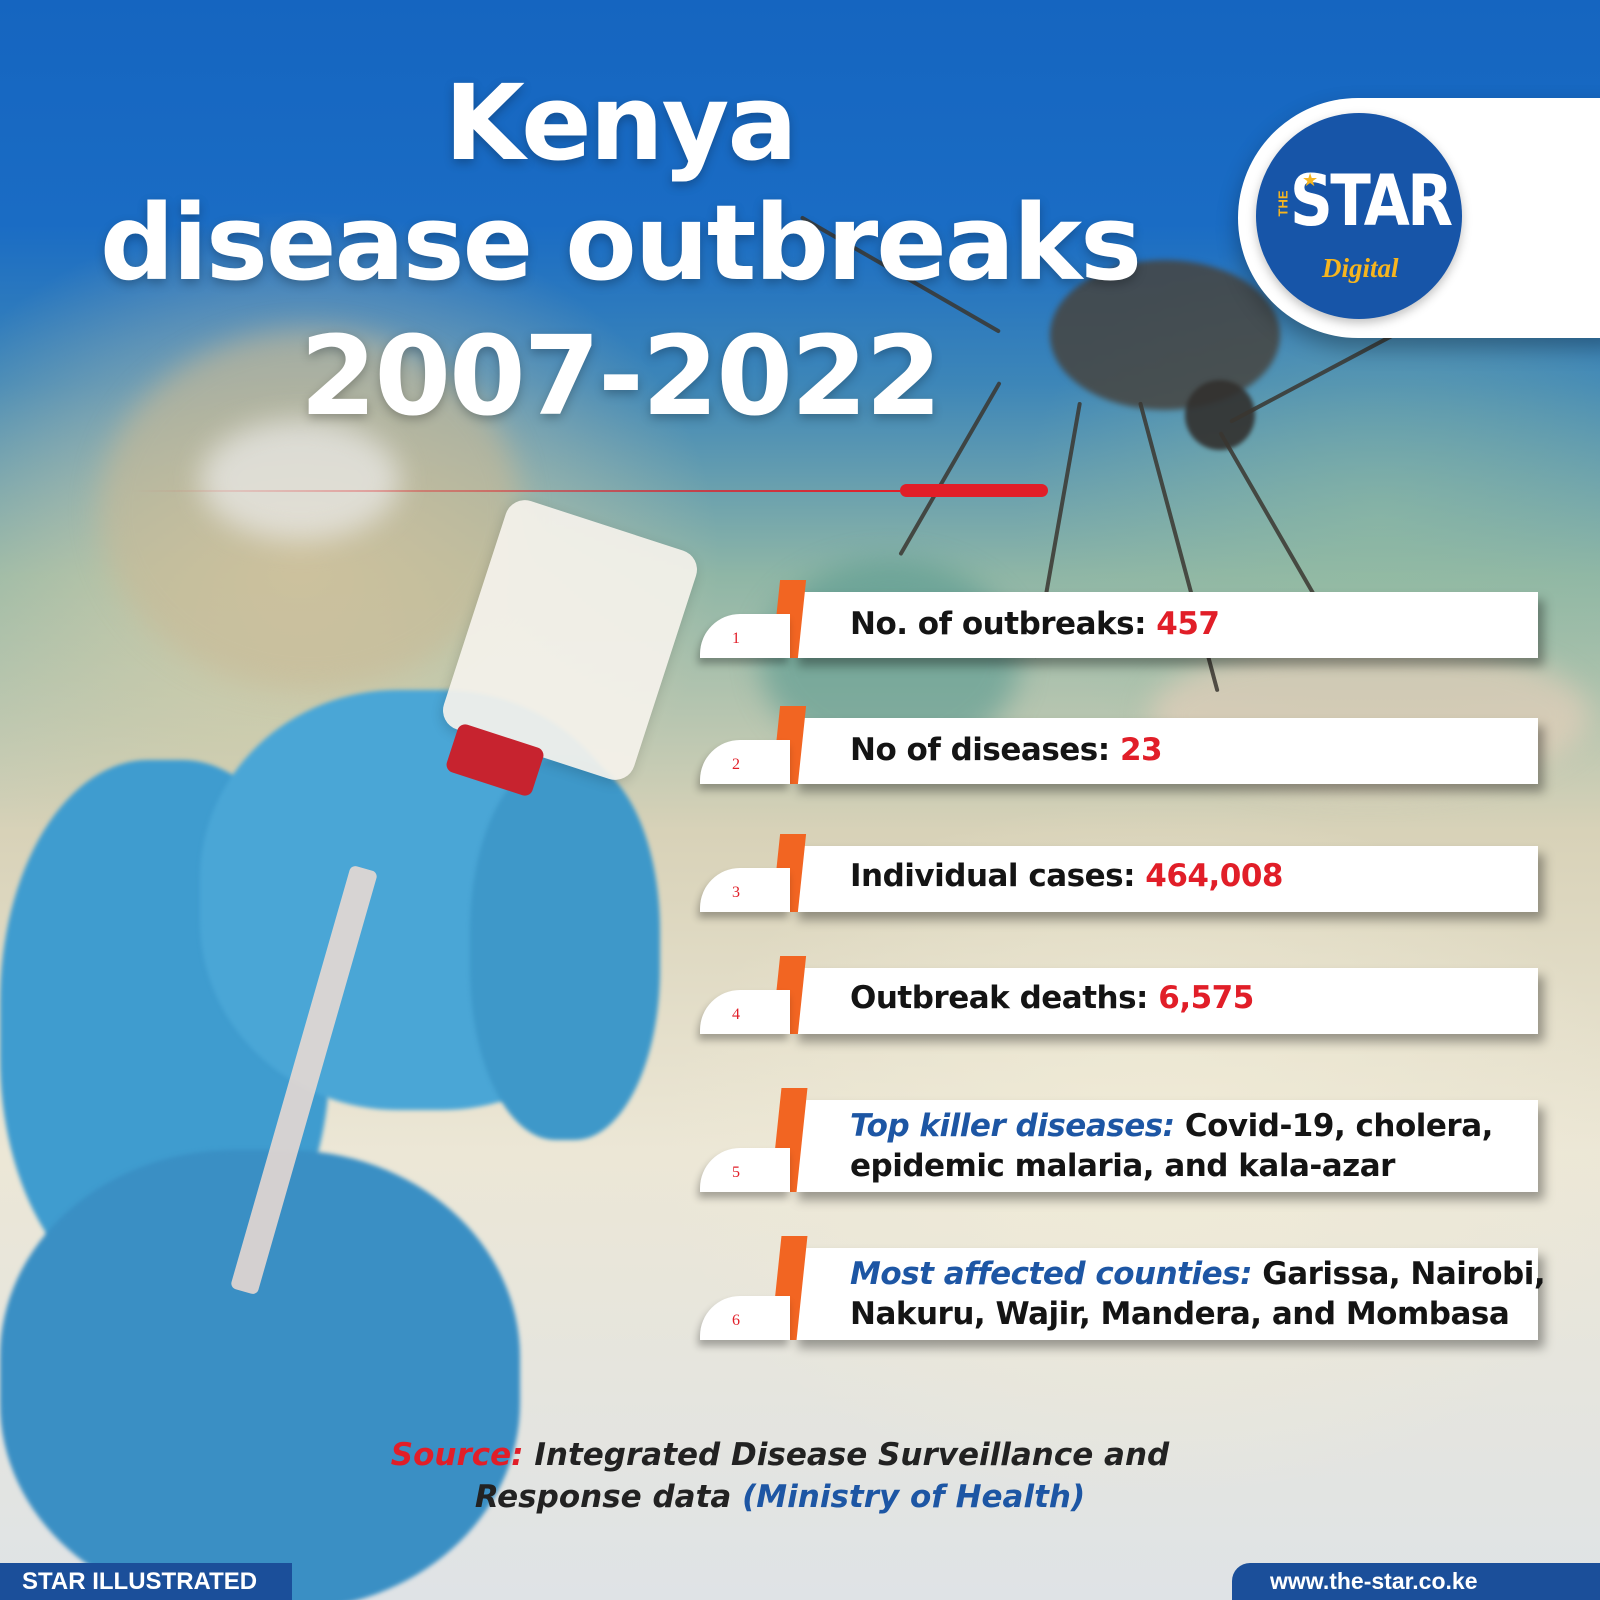  I want to click on row-number: 2, so click(736, 764).